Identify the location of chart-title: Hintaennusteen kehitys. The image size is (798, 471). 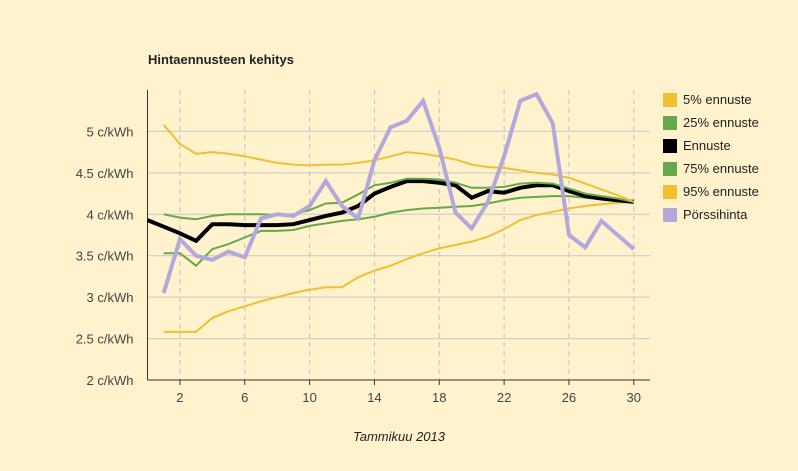
(221, 59).